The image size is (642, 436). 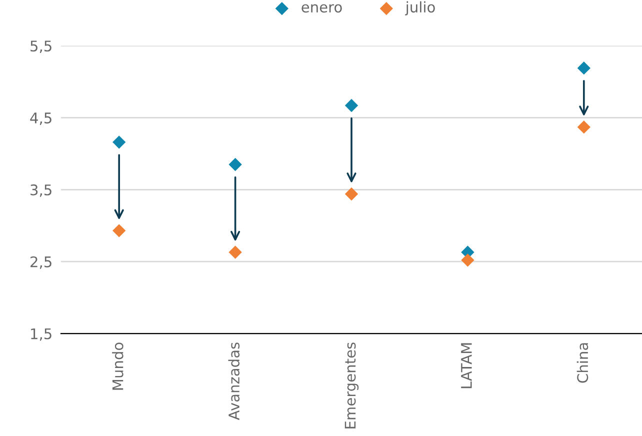 I want to click on x-tick-label: LATAM, so click(x=466, y=365).